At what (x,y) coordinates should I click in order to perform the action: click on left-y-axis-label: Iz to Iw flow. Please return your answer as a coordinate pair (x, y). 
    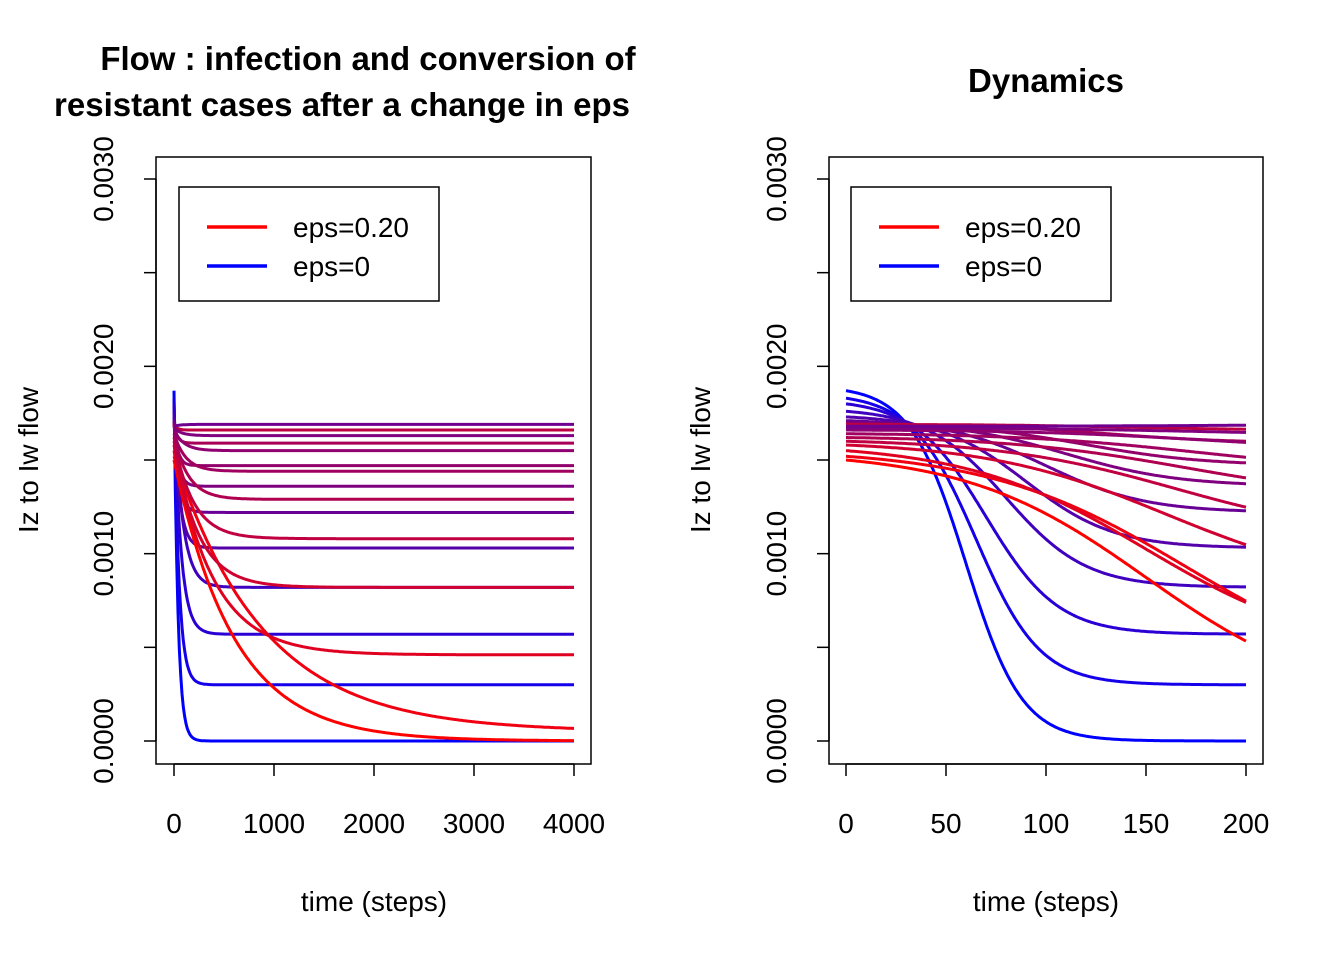
    Looking at the image, I should click on (28, 459).